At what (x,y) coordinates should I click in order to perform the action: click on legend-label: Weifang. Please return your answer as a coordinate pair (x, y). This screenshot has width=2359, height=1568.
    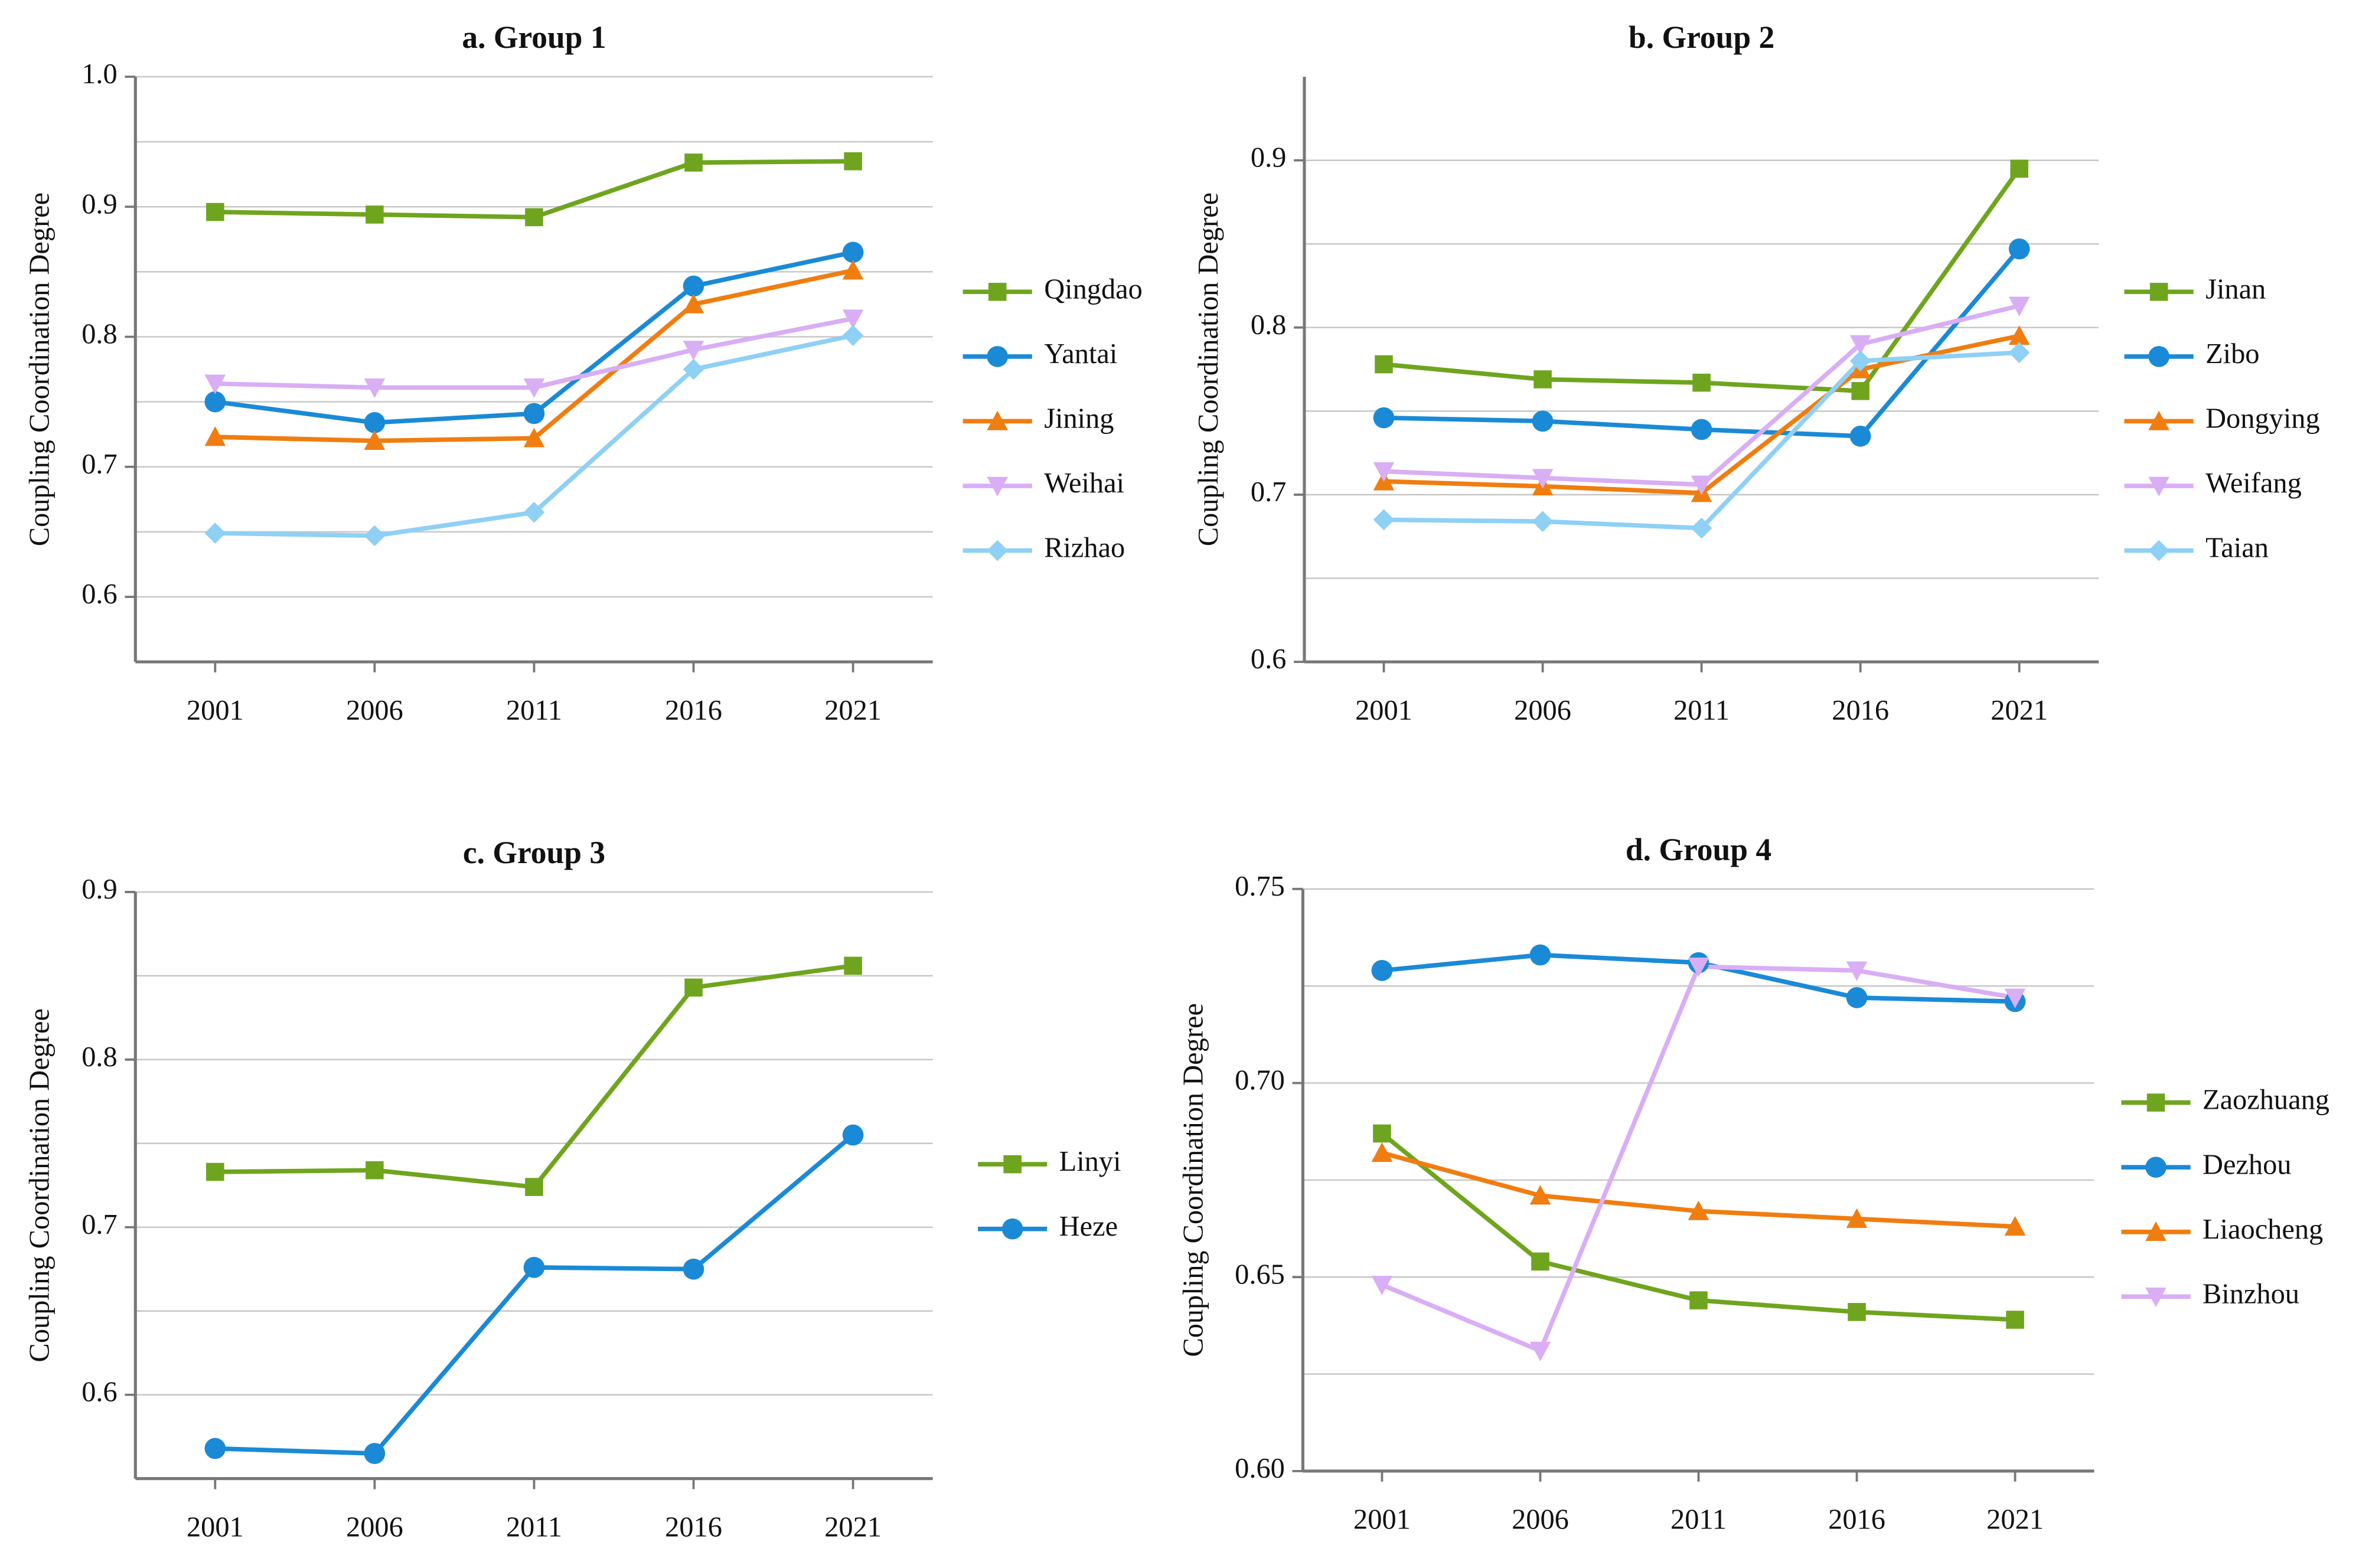
    Looking at the image, I should click on (2253, 483).